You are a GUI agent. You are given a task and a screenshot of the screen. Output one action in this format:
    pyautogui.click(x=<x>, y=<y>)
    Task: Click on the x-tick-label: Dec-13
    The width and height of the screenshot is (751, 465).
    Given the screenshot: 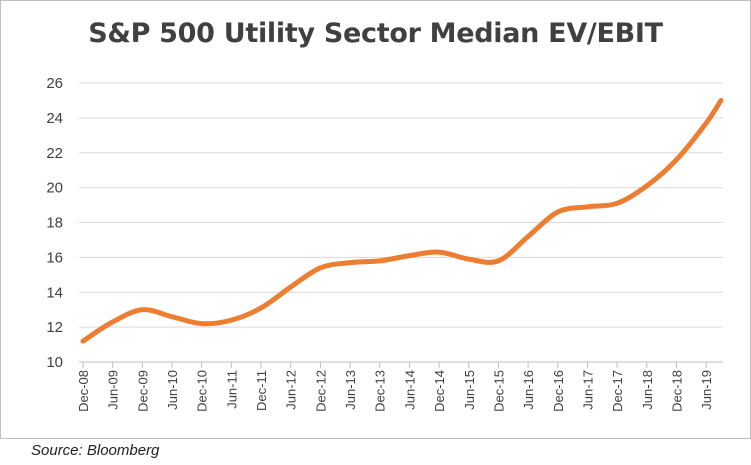 What is the action you would take?
    pyautogui.click(x=380, y=391)
    